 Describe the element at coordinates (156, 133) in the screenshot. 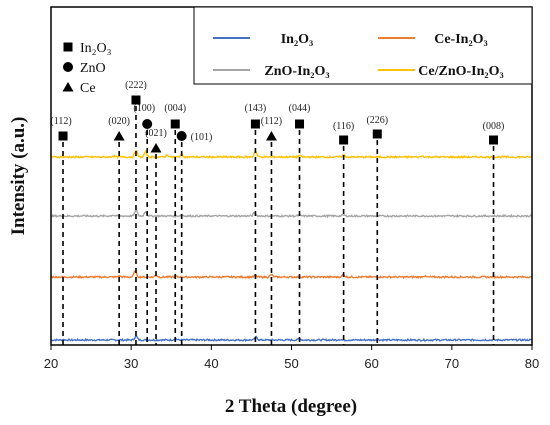

I see `peak-label: (021)` at that location.